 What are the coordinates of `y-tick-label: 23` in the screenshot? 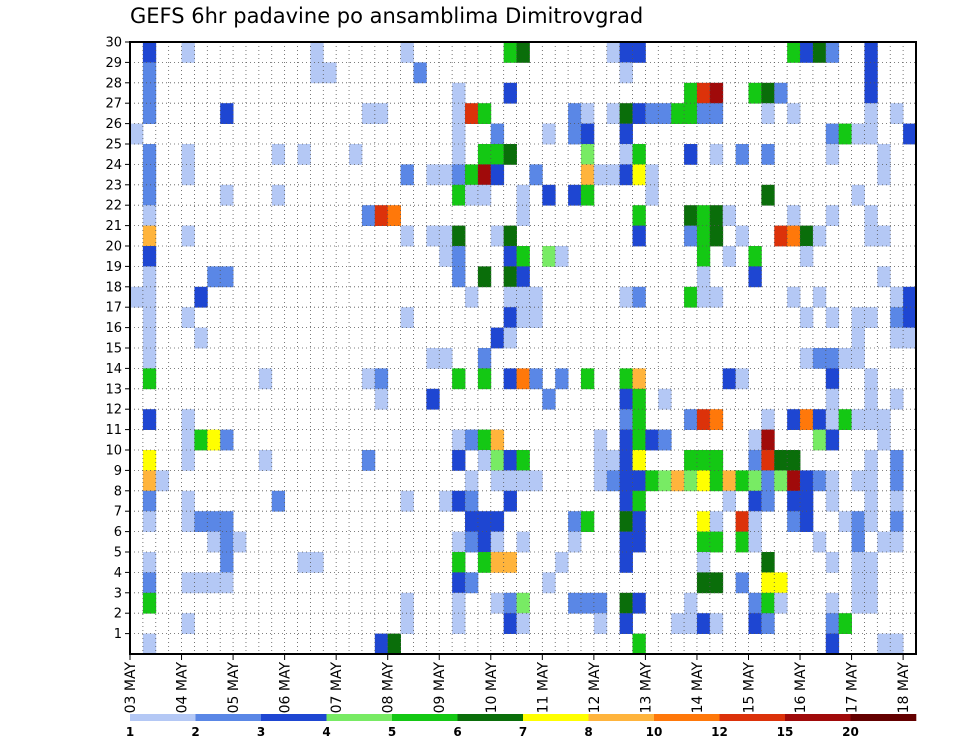 It's located at (113, 185).